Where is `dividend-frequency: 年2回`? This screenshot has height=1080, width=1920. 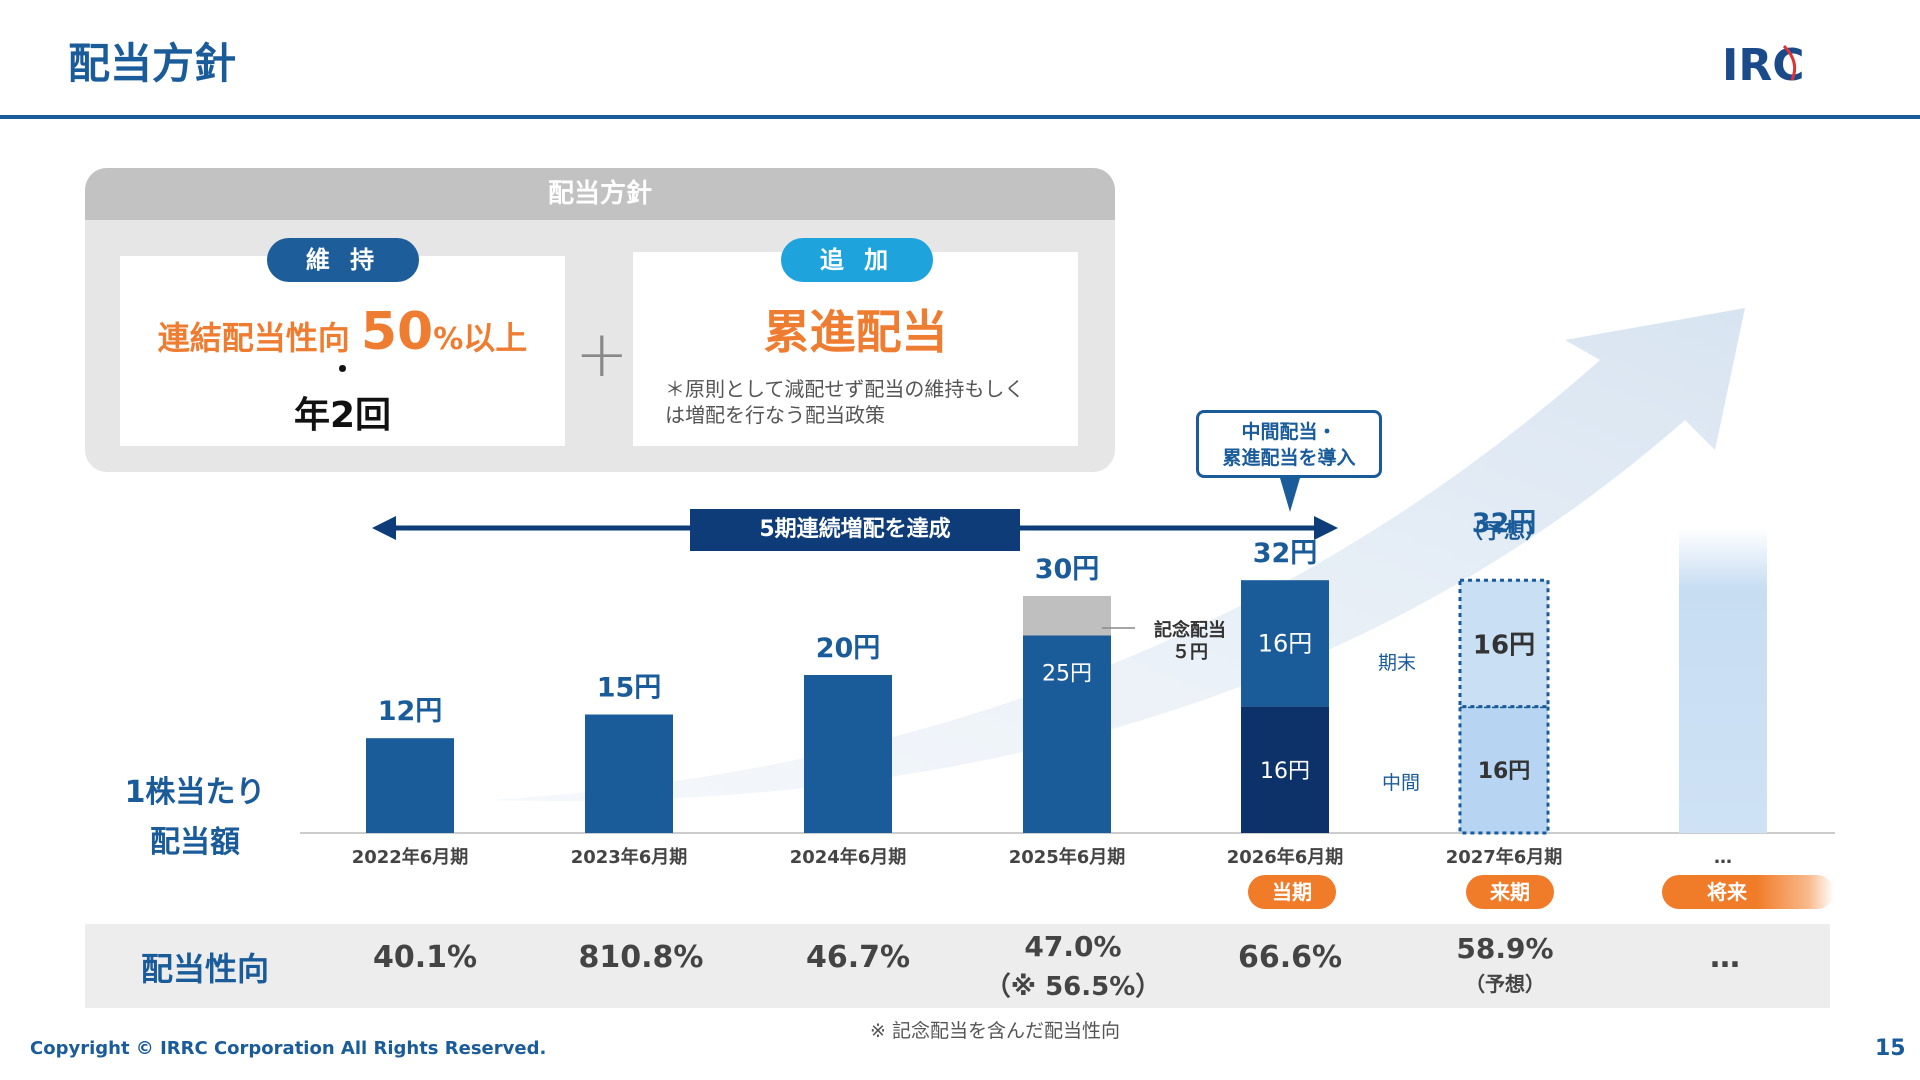 dividend-frequency: 年2回 is located at coordinates (342, 415).